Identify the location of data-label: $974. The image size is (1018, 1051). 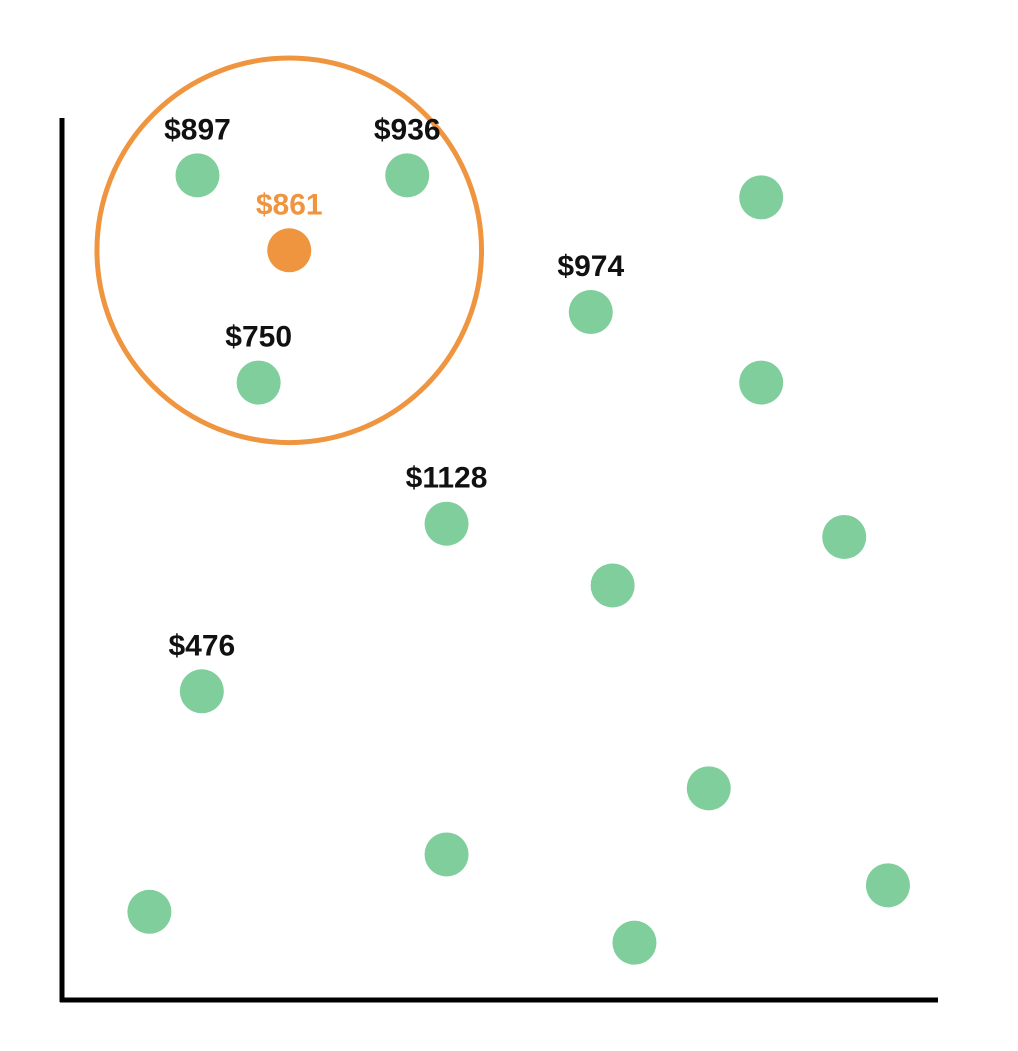
(590, 266).